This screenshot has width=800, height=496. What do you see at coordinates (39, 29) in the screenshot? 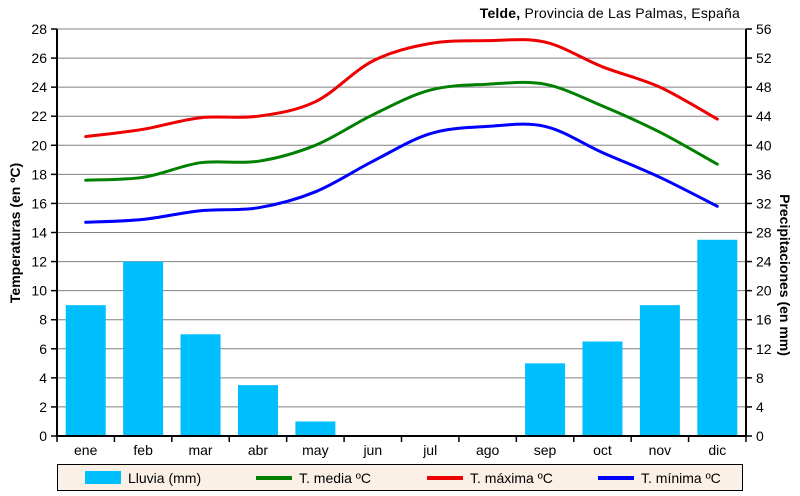
I see `left-tick-label: 28` at bounding box center [39, 29].